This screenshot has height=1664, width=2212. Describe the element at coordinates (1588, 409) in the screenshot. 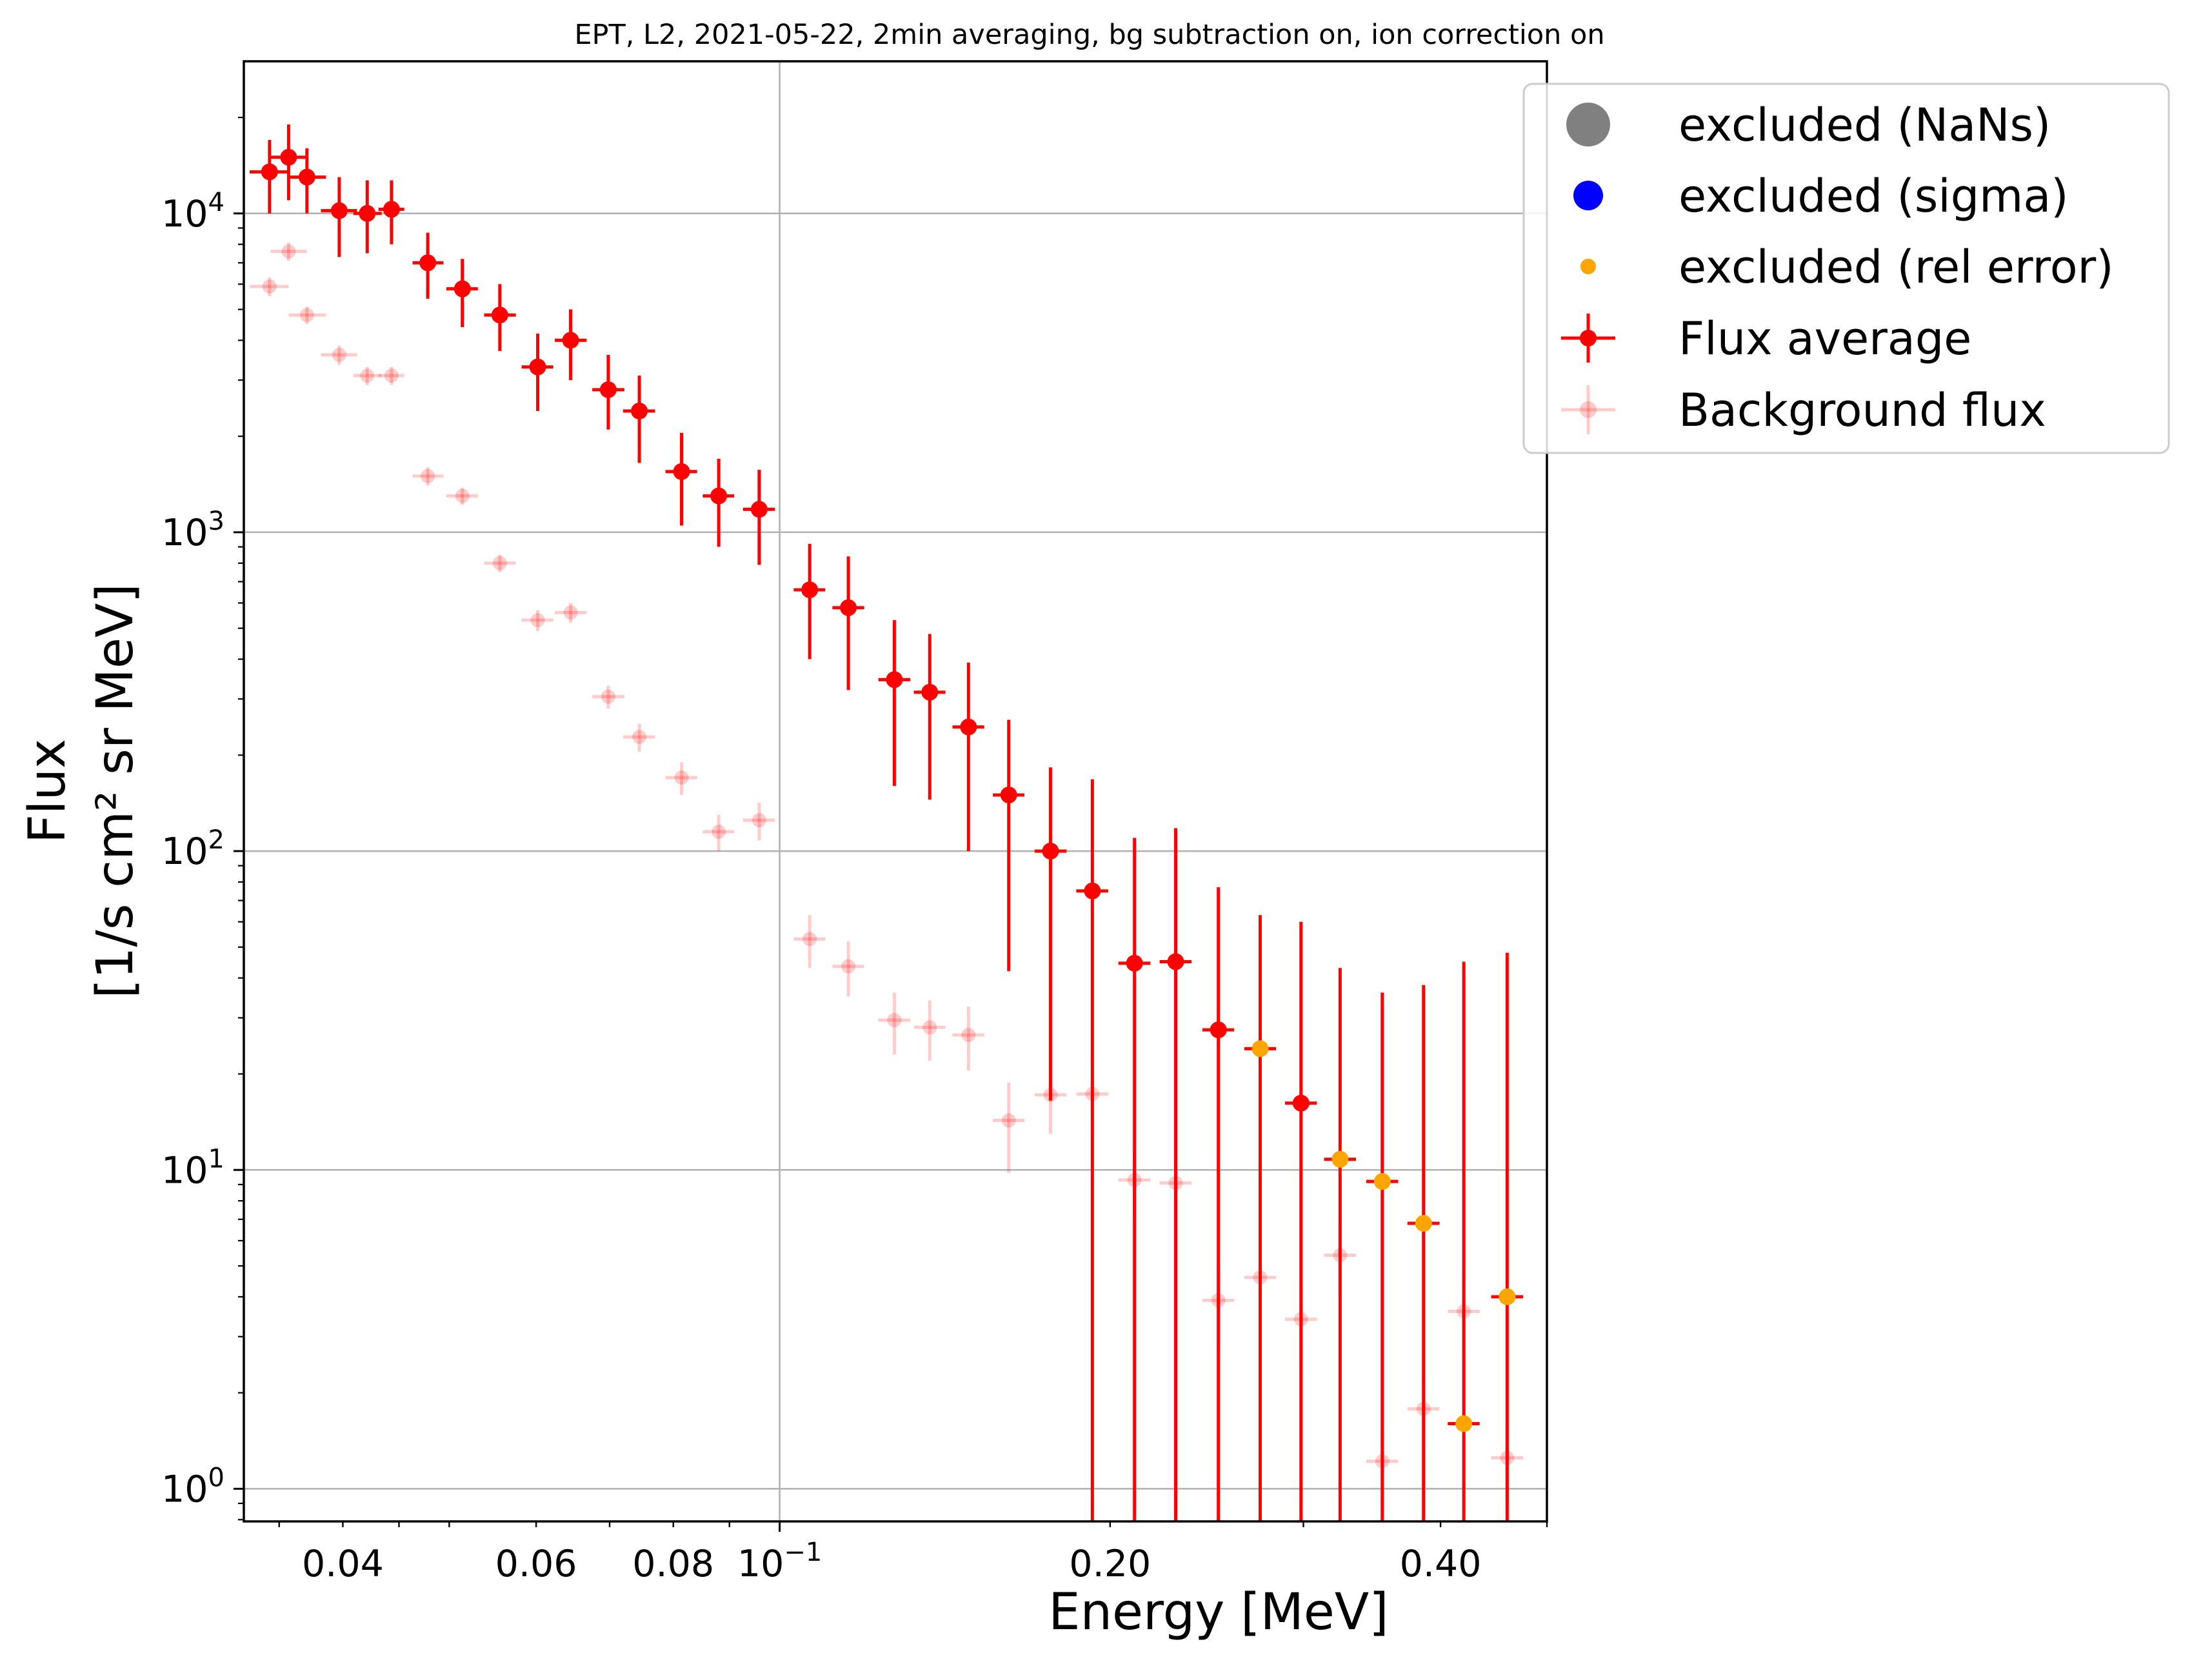

I see `legend-marker-dot` at that location.